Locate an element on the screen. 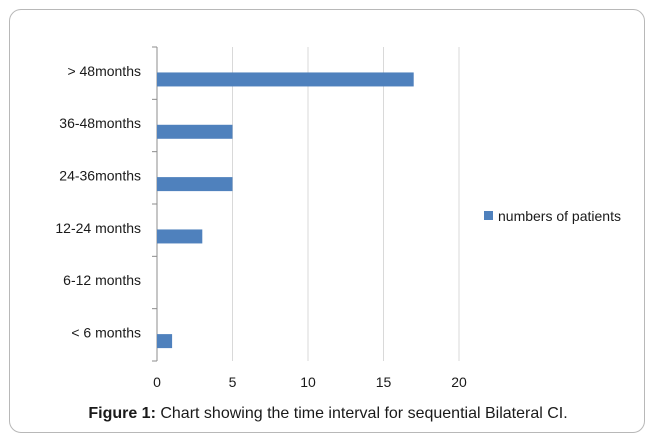 The width and height of the screenshot is (656, 442). axes is located at coordinates (155, 204).